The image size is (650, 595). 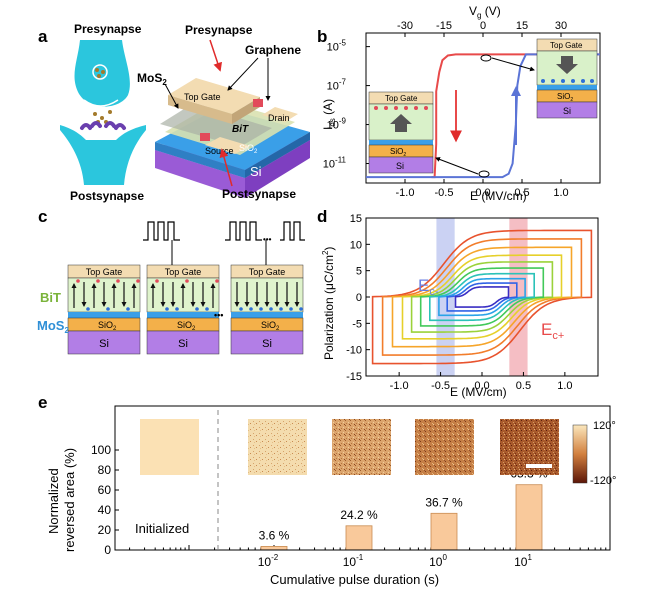 I want to click on plot-e-y-tick-label: 20, so click(x=105, y=530).